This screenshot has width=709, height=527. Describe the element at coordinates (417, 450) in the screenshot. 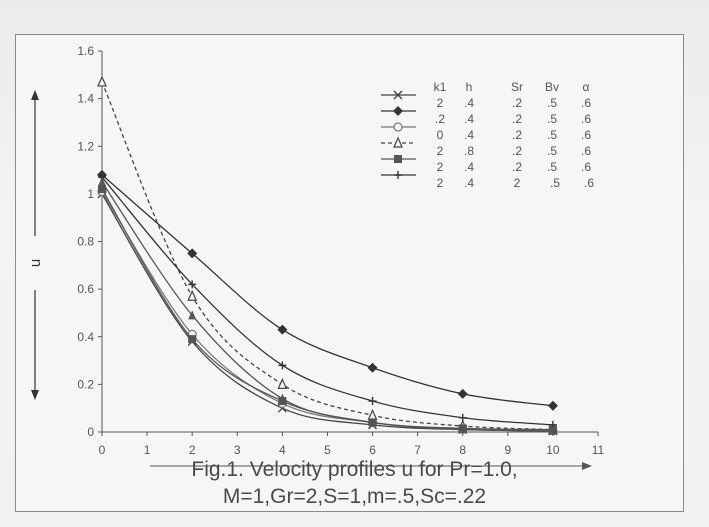

I see `x-tick-label: 7` at that location.